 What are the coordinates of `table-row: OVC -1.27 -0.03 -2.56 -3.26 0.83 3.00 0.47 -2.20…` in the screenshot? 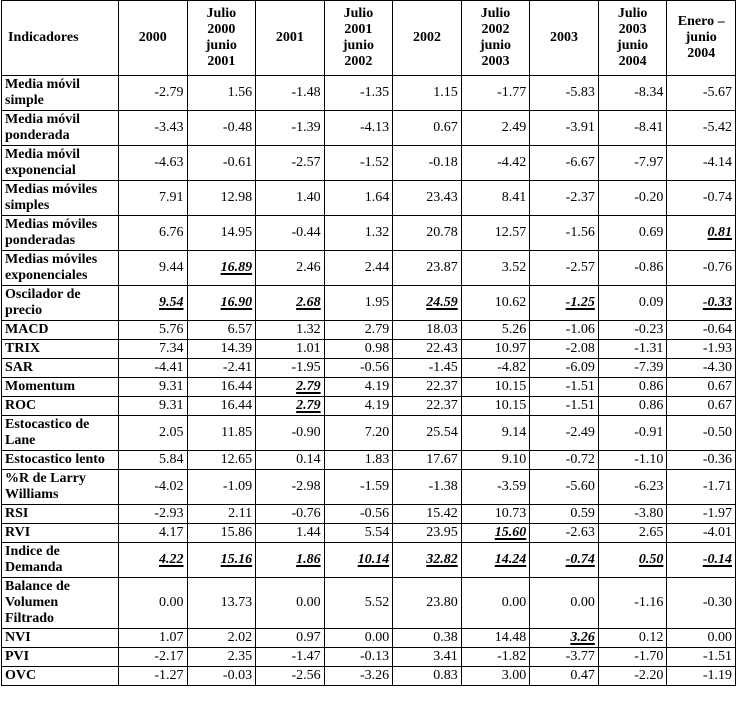 It's located at (368, 676).